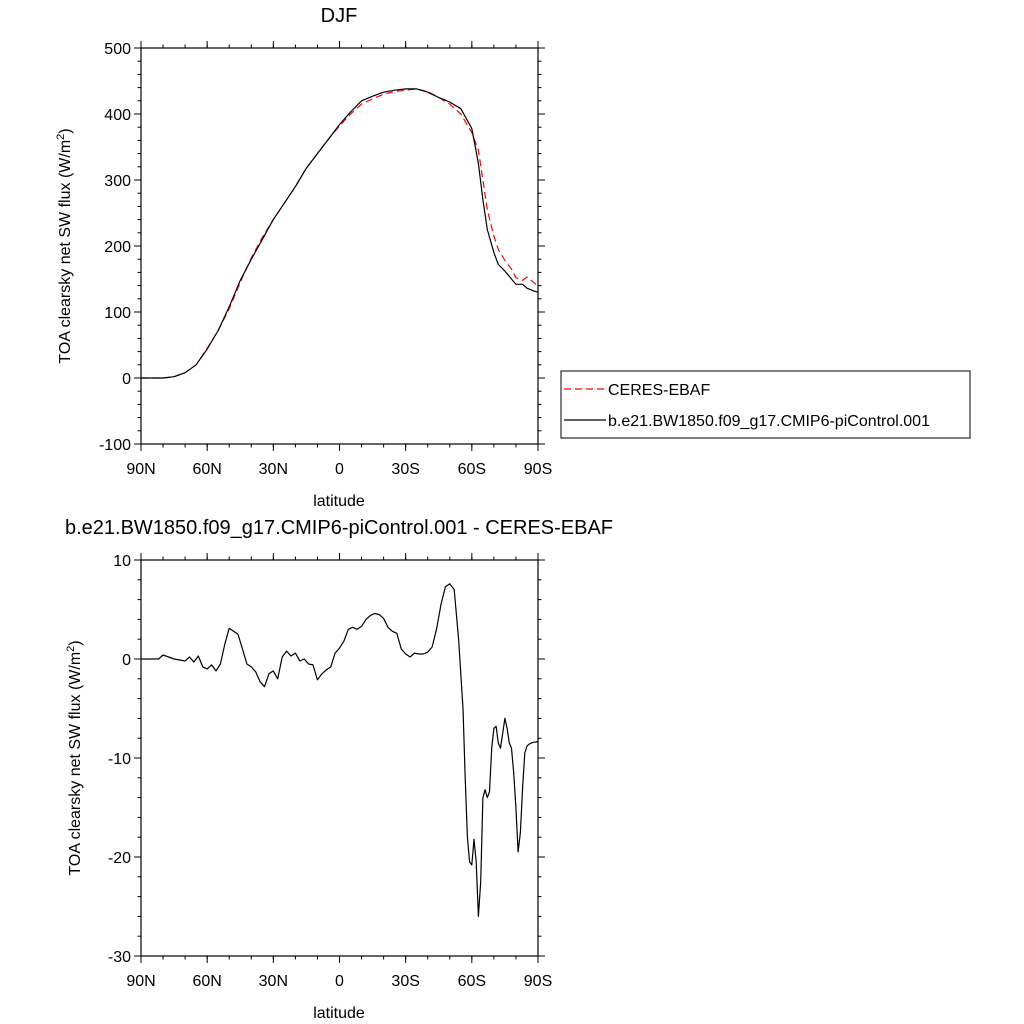  I want to click on bottom-xtick-label: 60N, so click(206, 981).